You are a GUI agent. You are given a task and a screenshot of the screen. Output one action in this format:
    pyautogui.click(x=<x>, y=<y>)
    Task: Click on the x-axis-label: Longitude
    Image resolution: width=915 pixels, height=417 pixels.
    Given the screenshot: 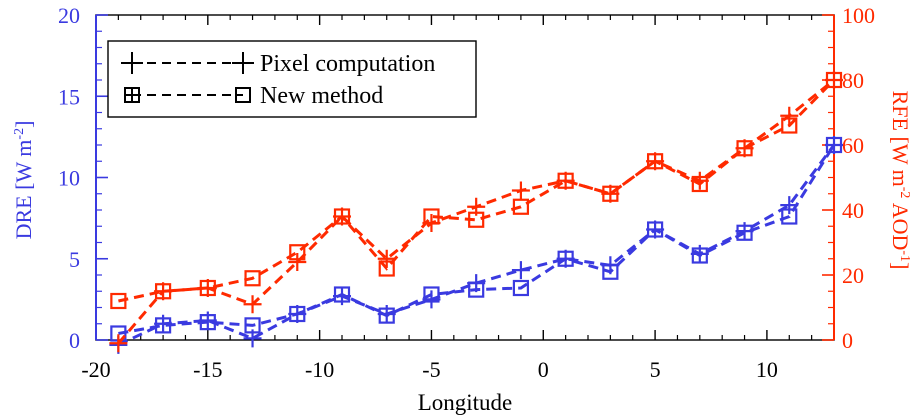 What is the action you would take?
    pyautogui.click(x=465, y=402)
    